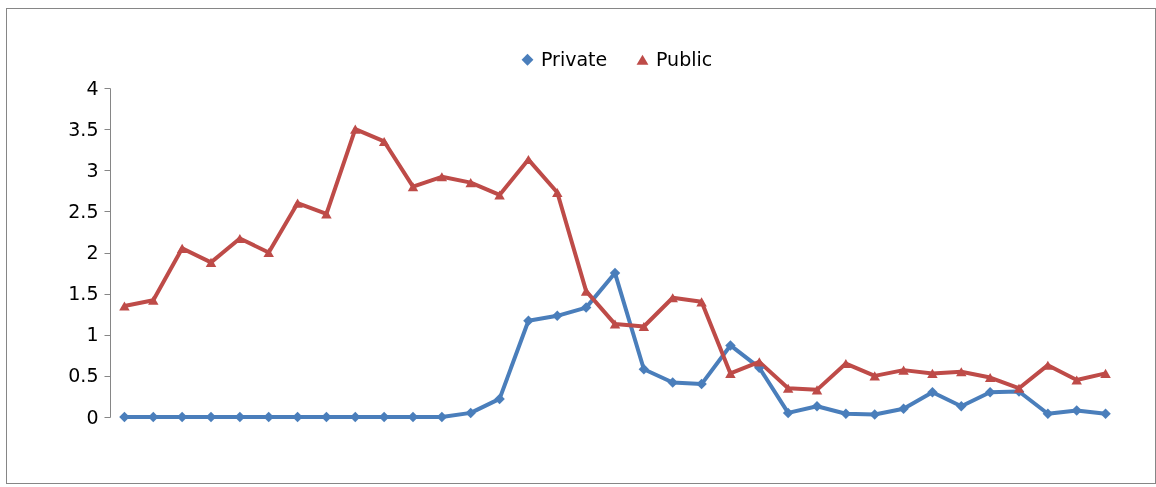 Image resolution: width=1156 pixels, height=487 pixels. Describe the element at coordinates (92, 416) in the screenshot. I see `y-tick-label: 0` at that location.